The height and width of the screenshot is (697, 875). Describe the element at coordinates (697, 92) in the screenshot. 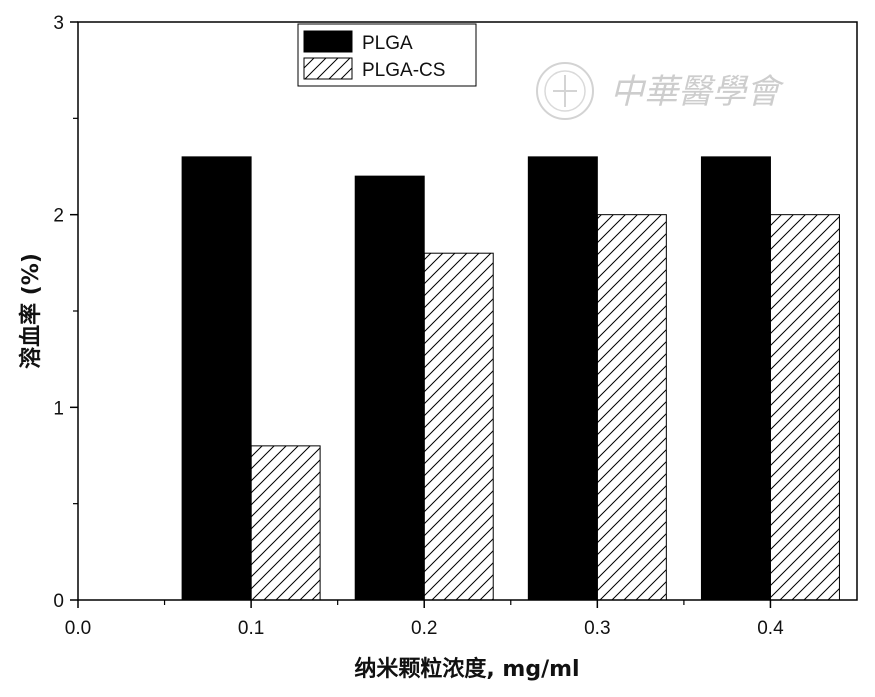

I see `watermark-text: 中華醫學會` at that location.